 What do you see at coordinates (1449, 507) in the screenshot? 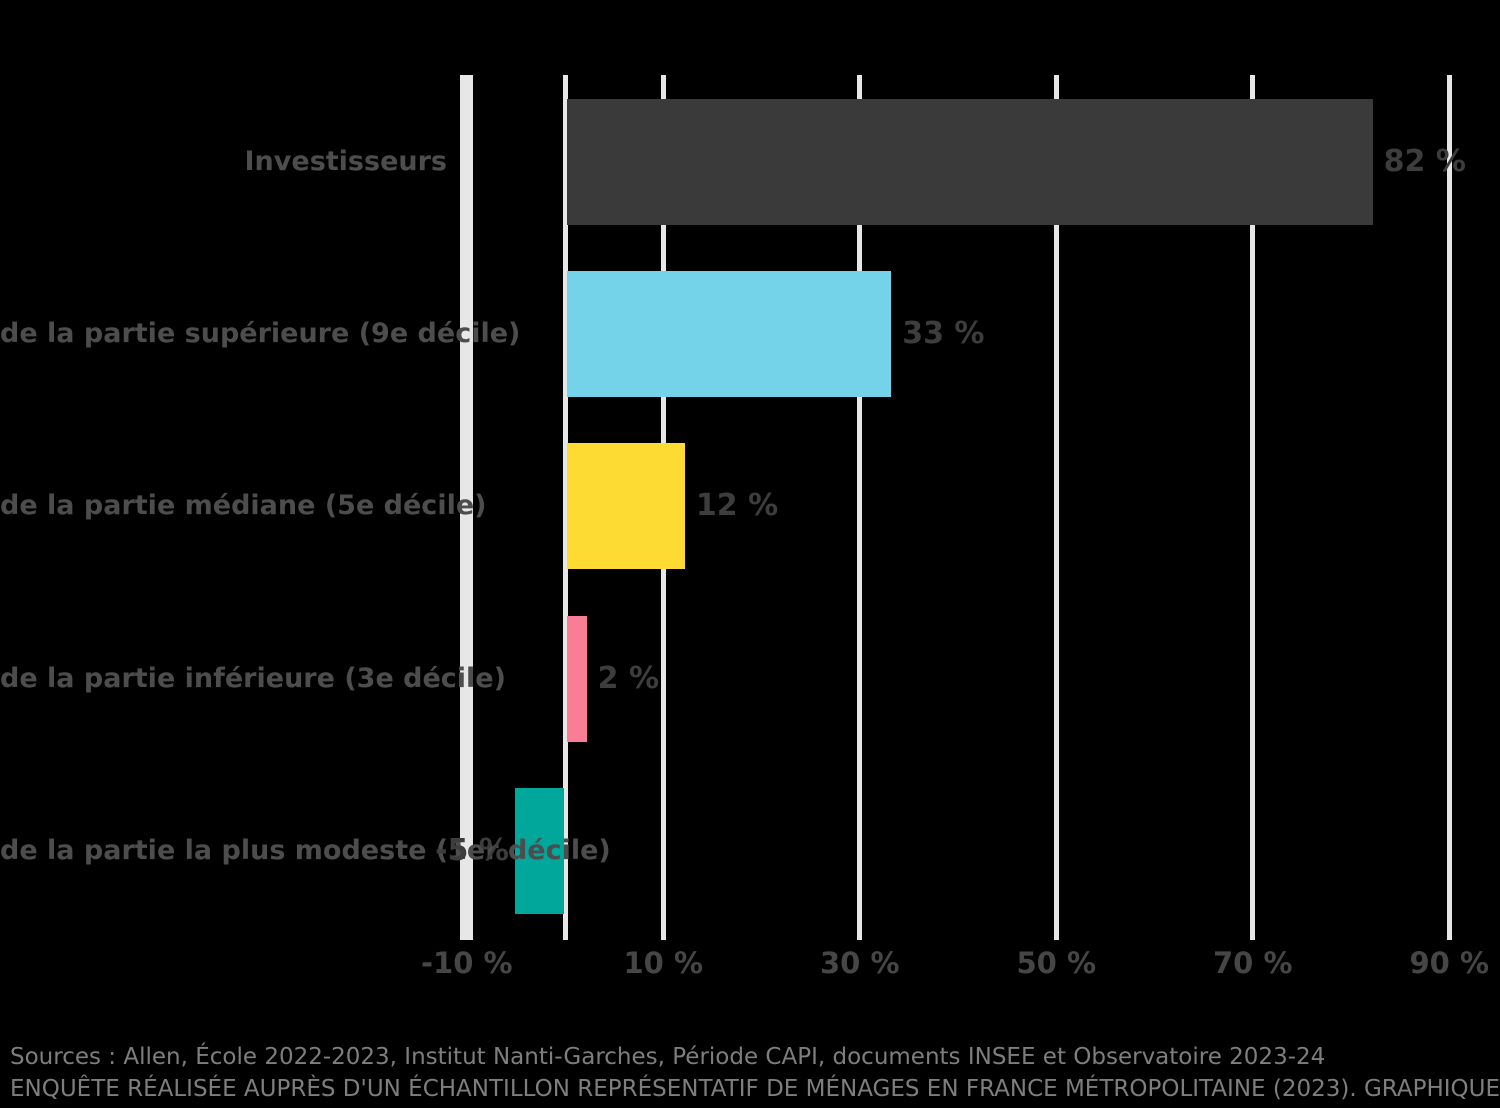
I see `gridline-90pct` at bounding box center [1449, 507].